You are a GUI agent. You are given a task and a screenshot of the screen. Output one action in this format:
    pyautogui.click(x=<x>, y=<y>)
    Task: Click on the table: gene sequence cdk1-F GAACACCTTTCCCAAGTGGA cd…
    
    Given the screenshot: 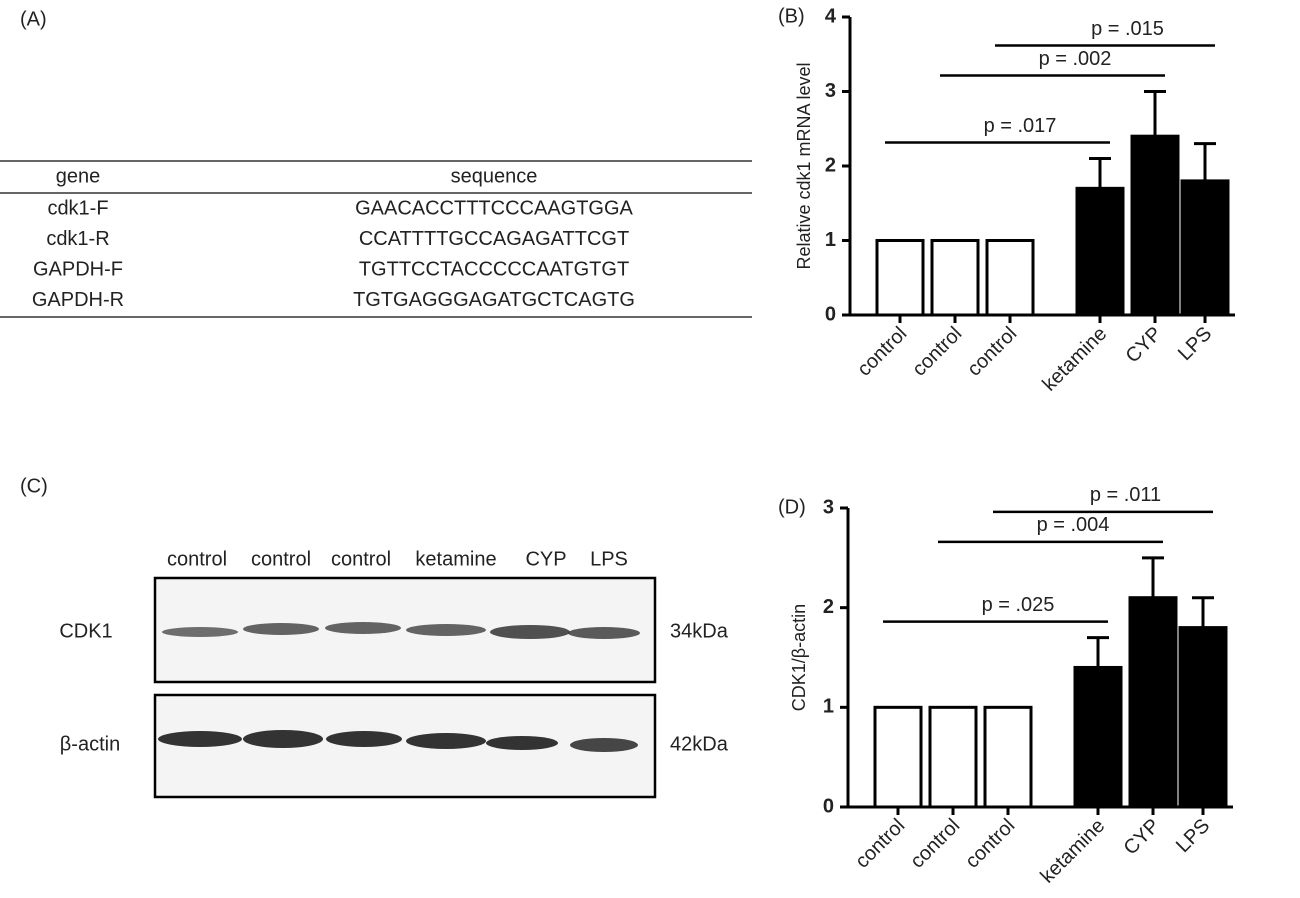 What is the action you would take?
    pyautogui.click(x=333, y=238)
    